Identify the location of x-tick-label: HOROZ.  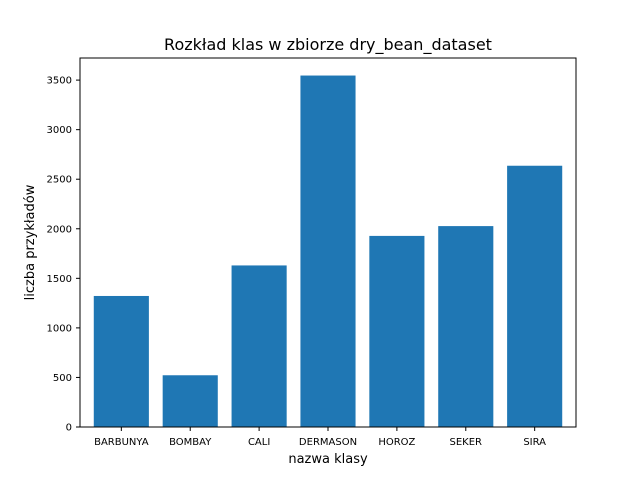
(396, 442).